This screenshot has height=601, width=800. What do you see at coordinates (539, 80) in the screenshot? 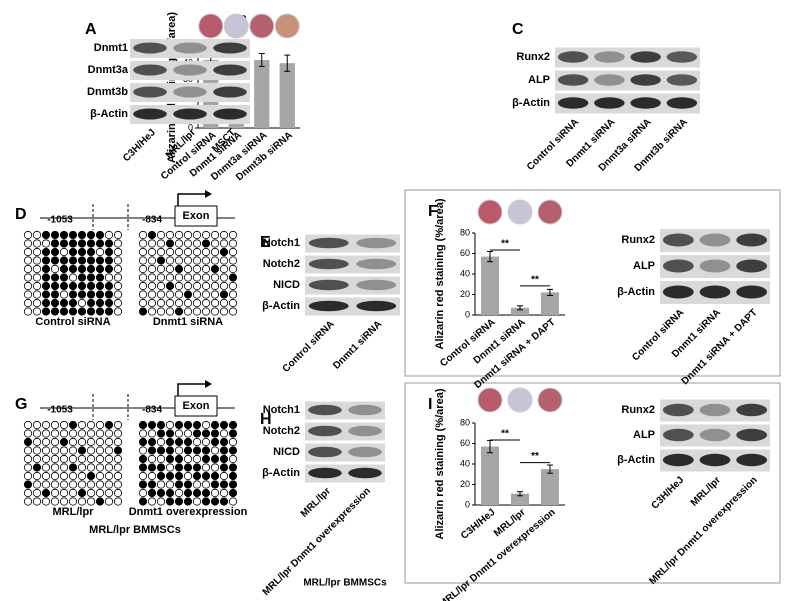
I see `blot-row-label: ALP` at bounding box center [539, 80].